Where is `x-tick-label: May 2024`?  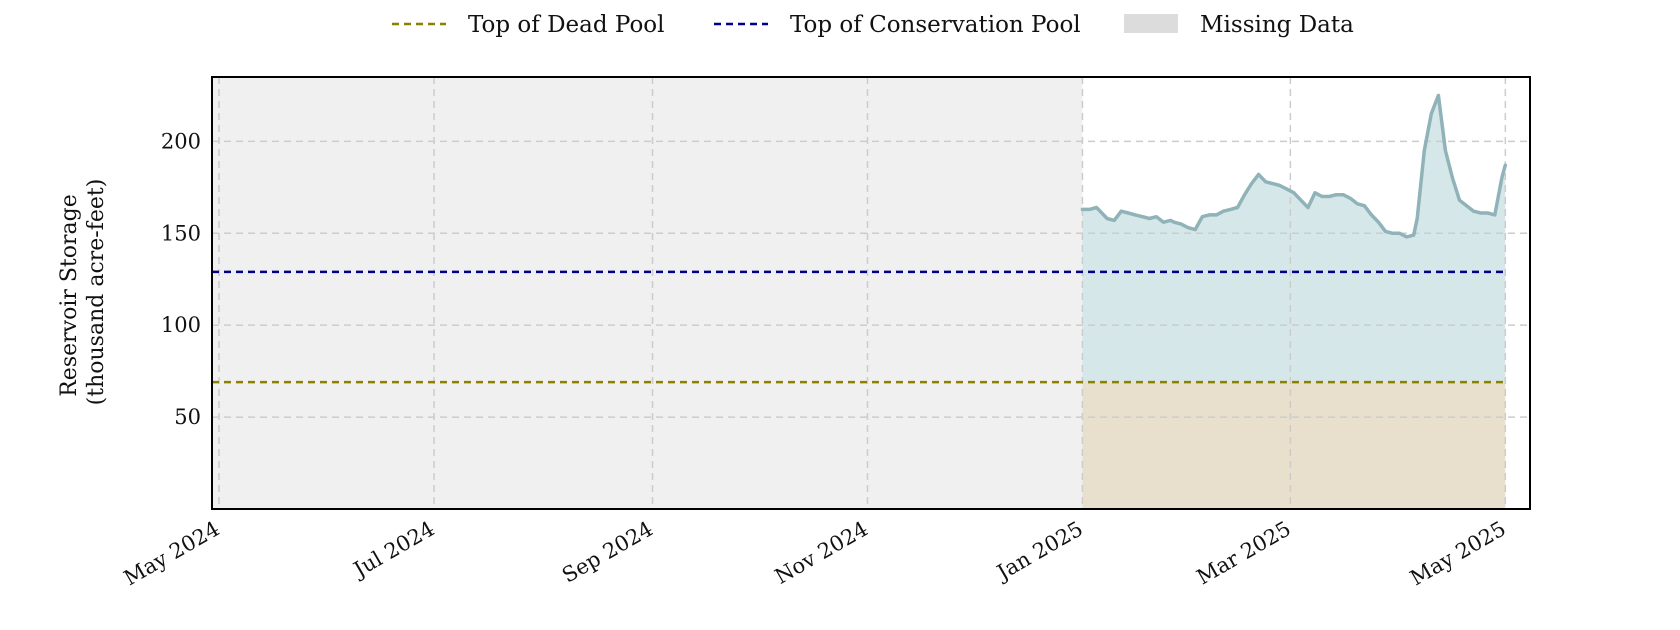
x-tick-label: May 2024 is located at coordinates (172, 554).